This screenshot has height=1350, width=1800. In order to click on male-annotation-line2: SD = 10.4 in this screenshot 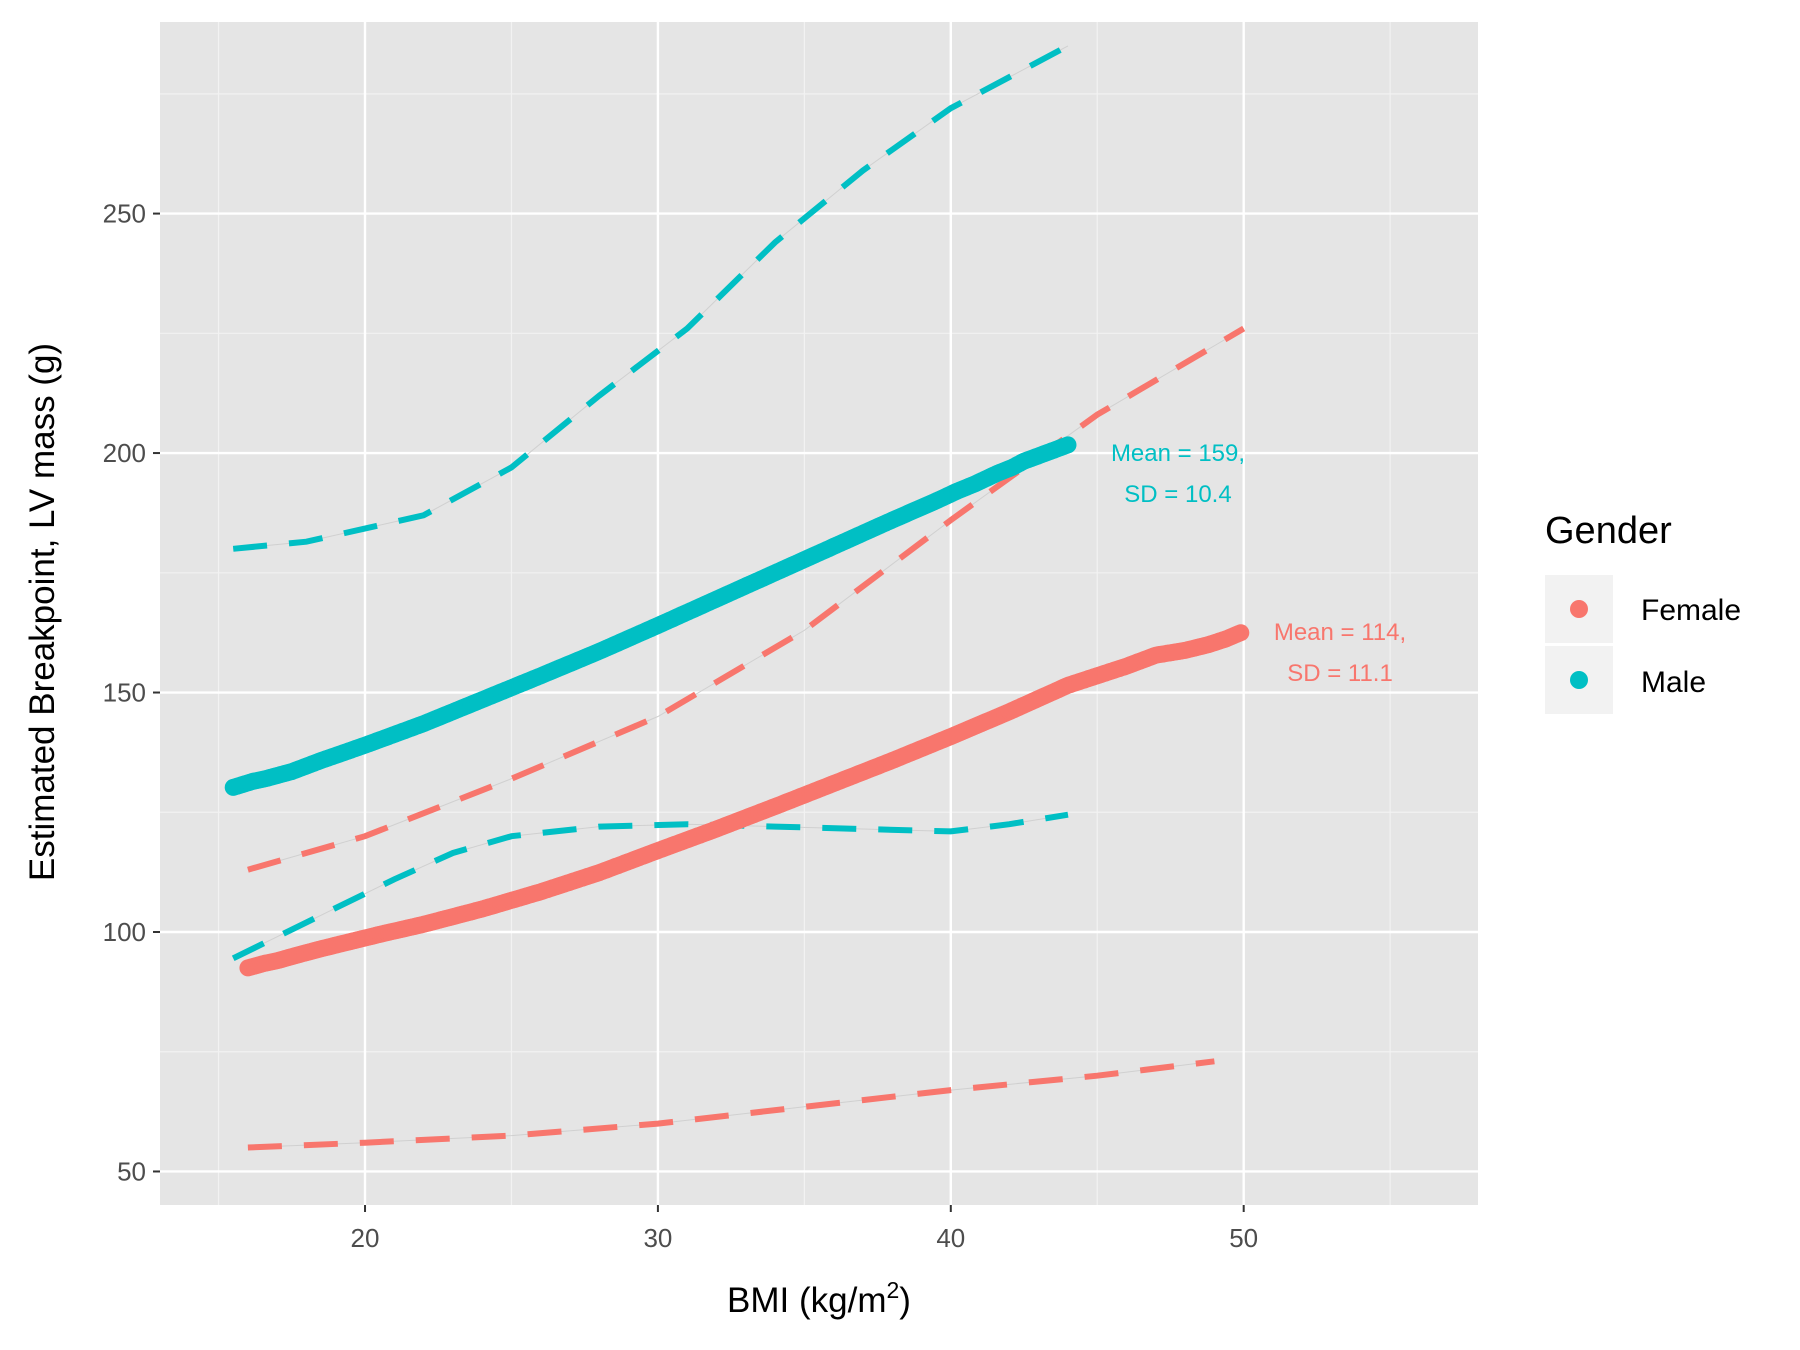, I will do `click(1177, 494)`.